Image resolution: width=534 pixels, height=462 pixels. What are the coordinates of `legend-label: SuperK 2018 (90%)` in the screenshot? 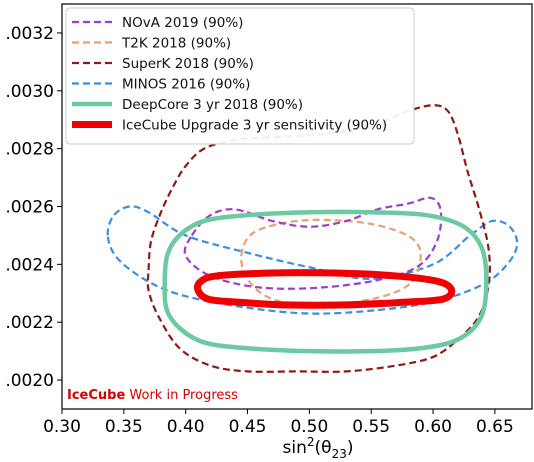 It's located at (188, 64).